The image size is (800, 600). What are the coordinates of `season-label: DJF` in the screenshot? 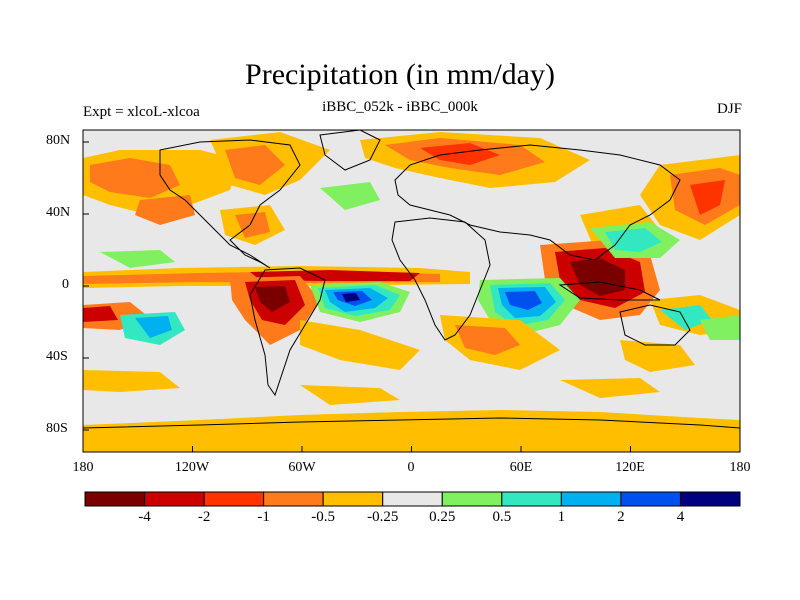 It's located at (729, 109).